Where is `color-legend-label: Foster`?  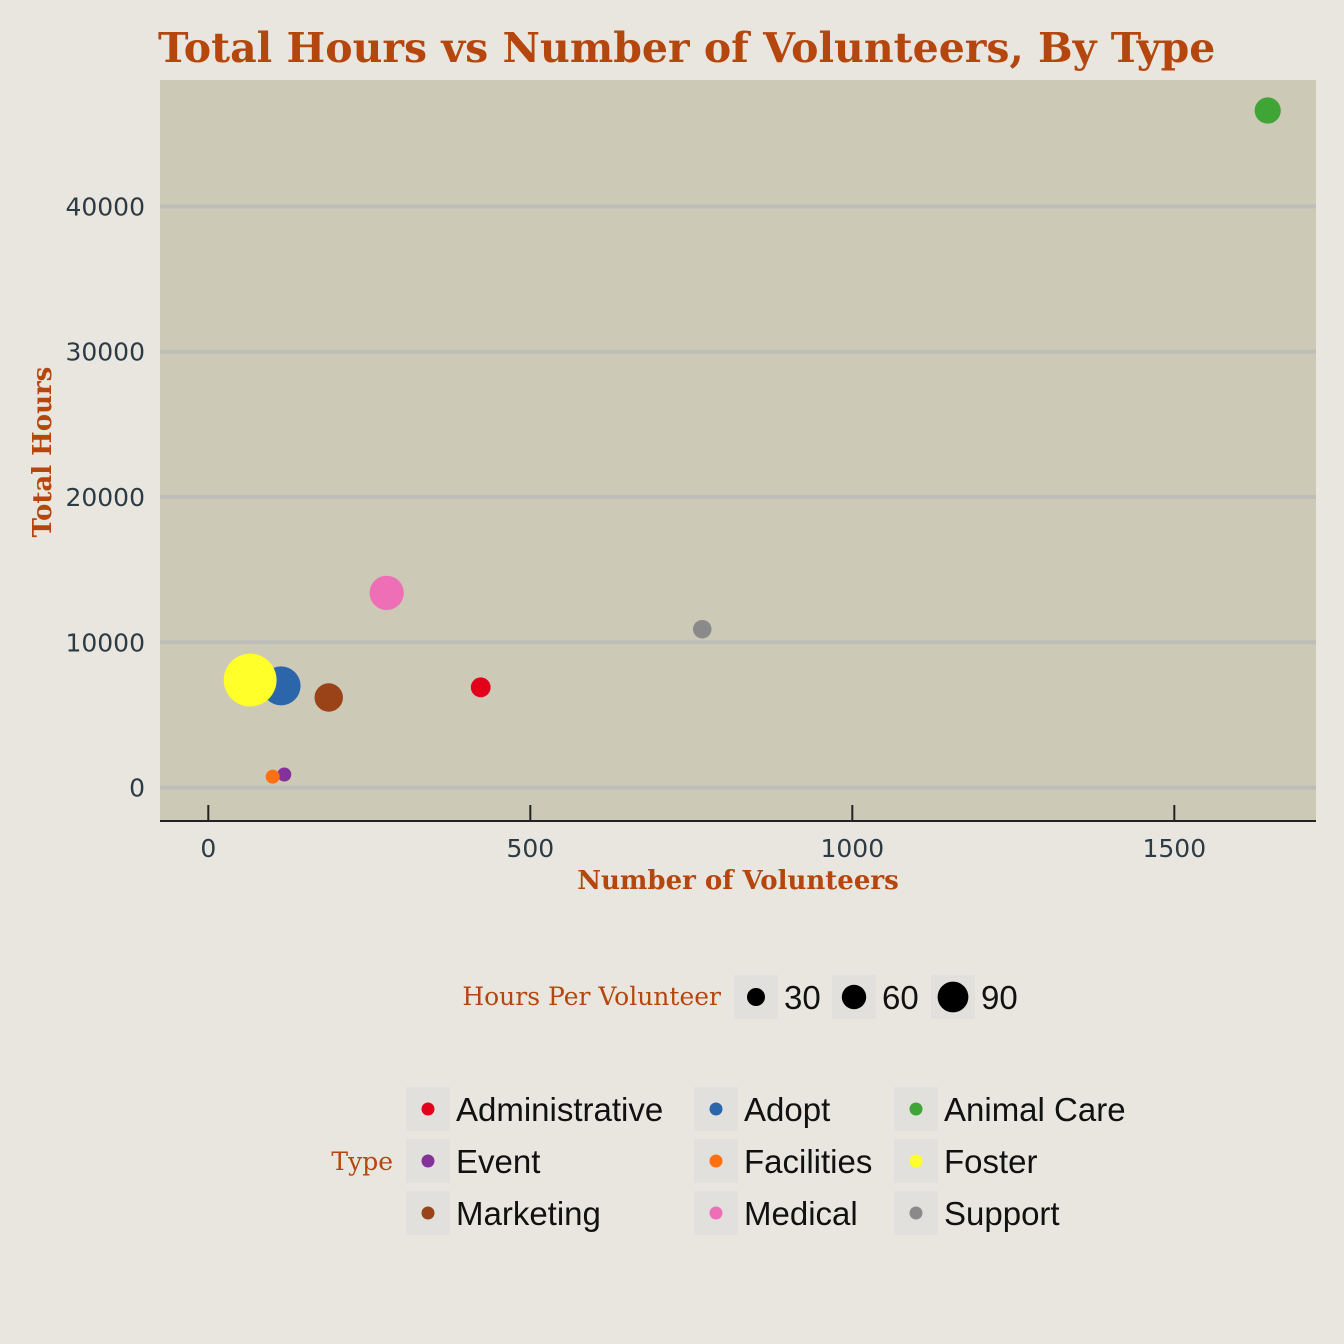
color-legend-label: Foster is located at coordinates (991, 1161).